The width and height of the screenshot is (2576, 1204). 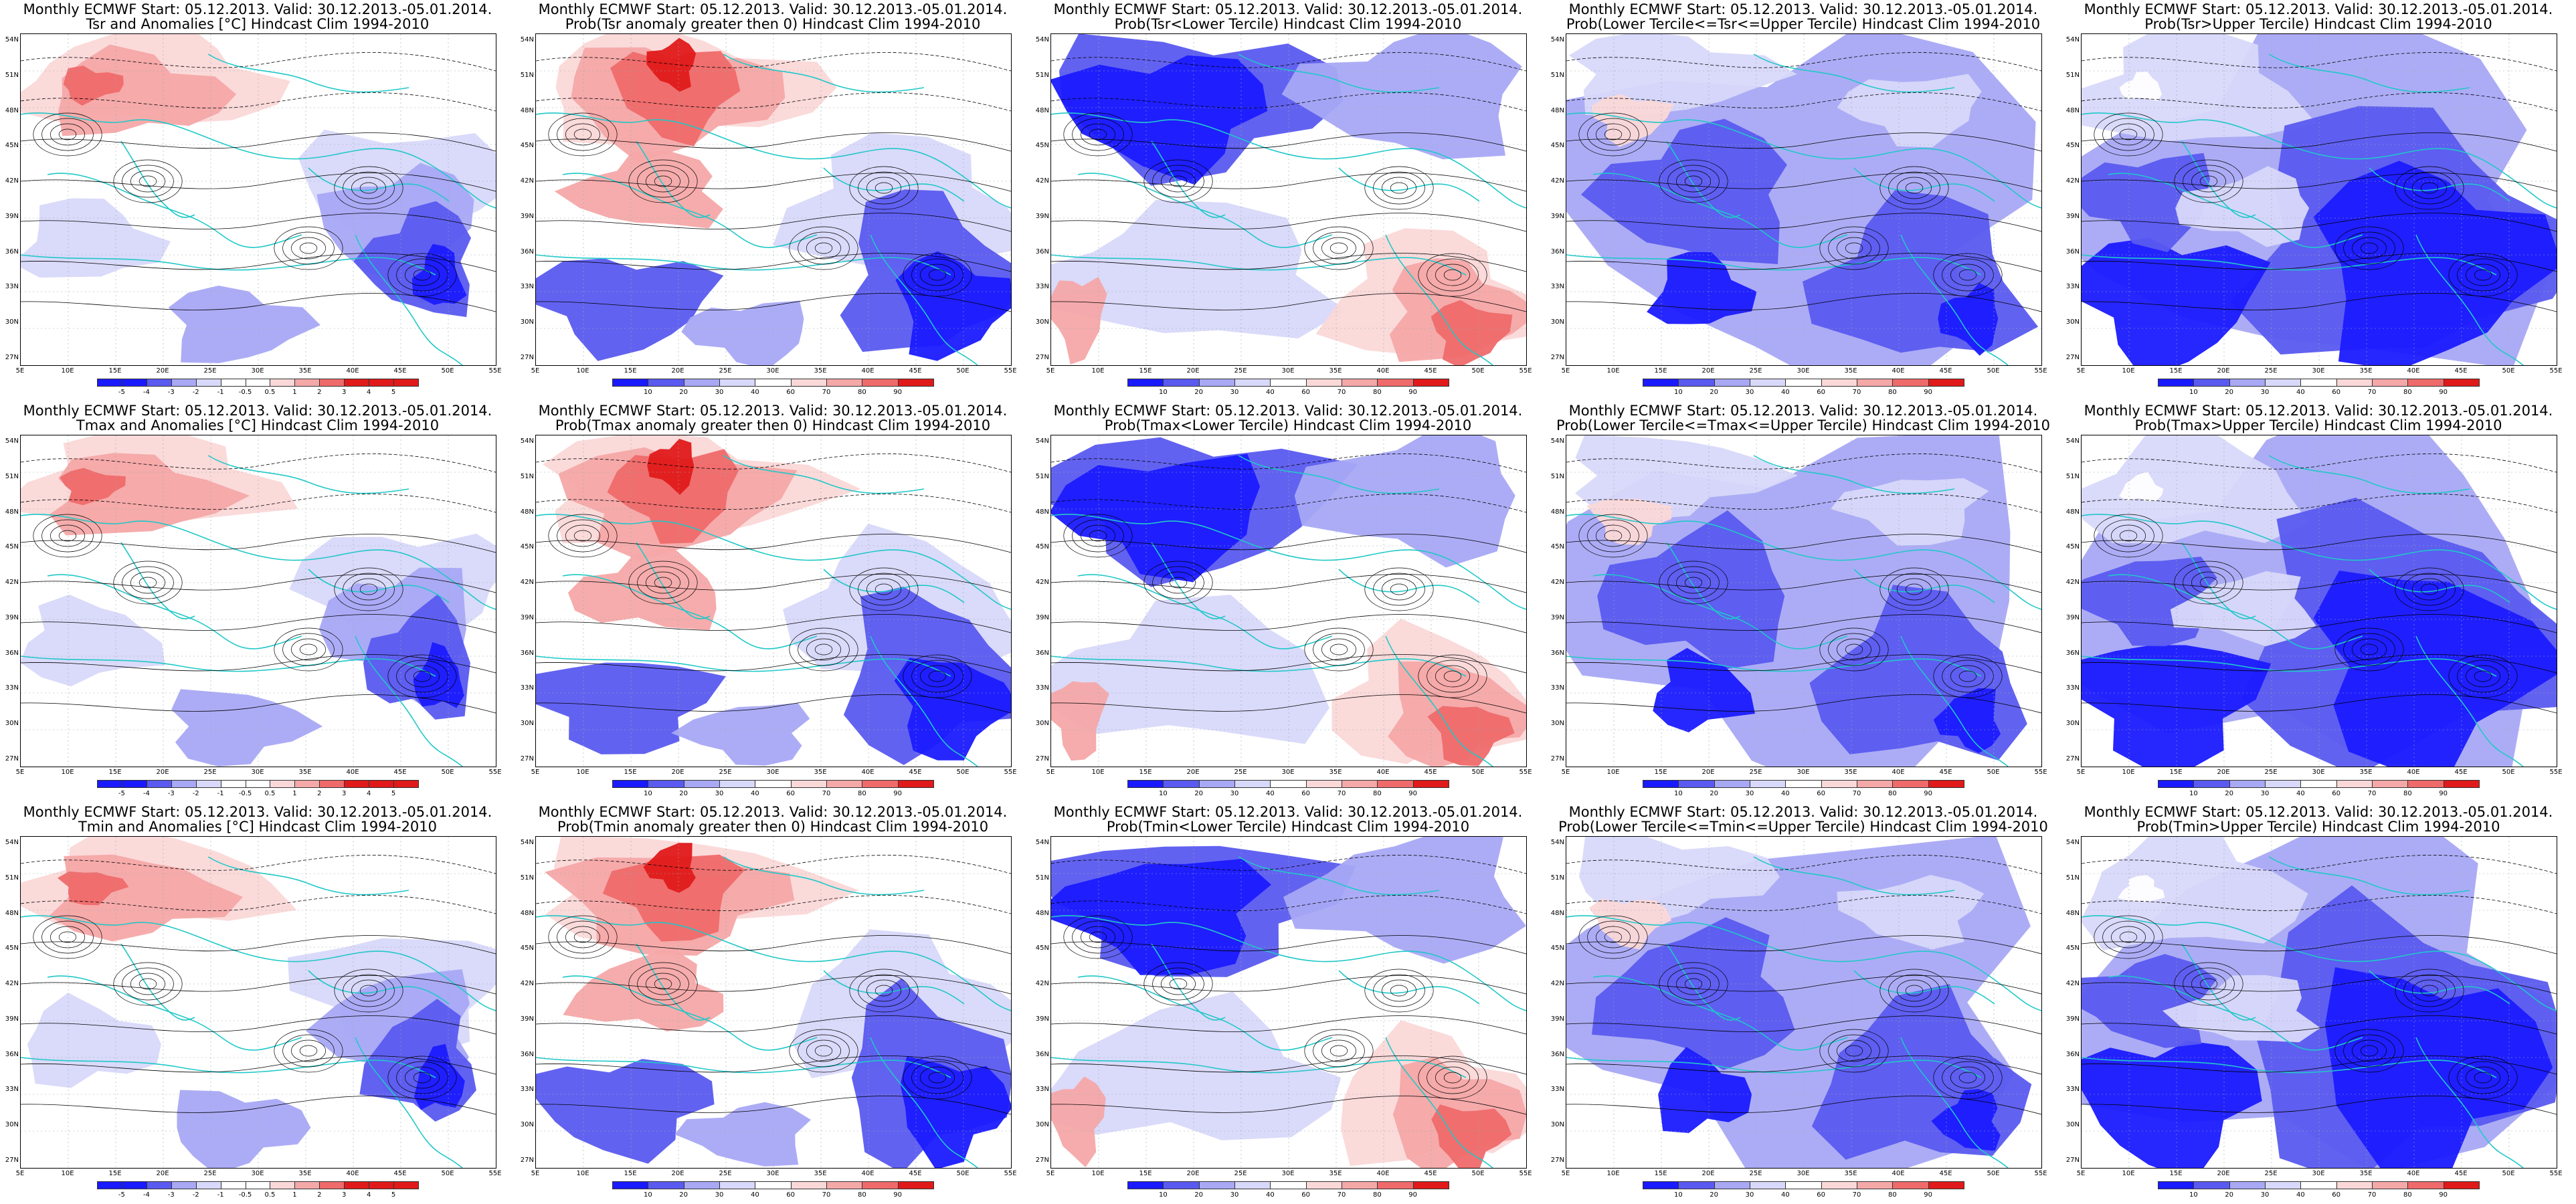 I want to click on colorbar: 10 20 30 40 60 70 80 90, so click(x=1288, y=788).